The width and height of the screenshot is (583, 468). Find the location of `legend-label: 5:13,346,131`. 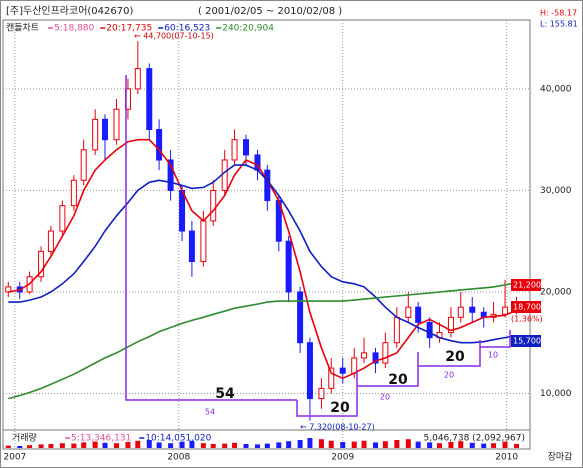

legend-label: 5:13,346,131 is located at coordinates (101, 439).